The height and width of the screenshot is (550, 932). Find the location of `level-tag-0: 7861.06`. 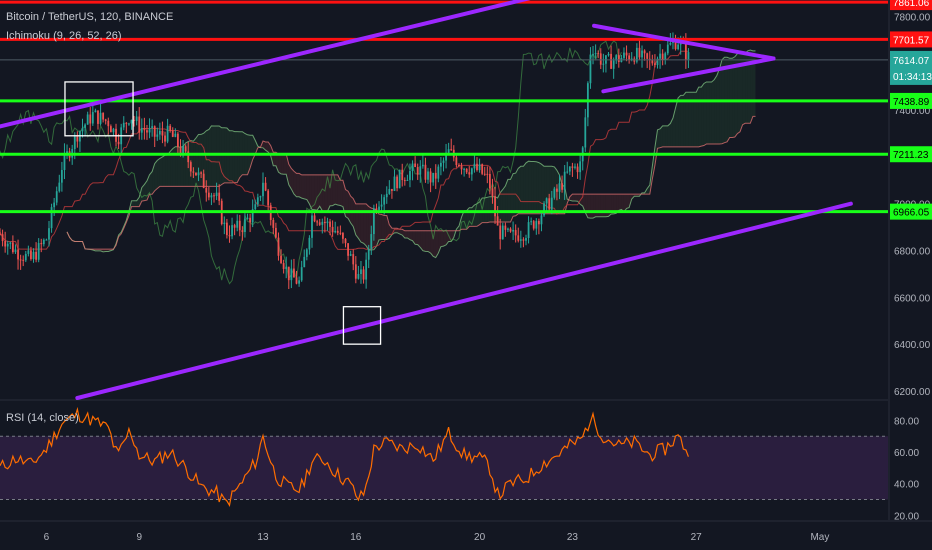

level-tag-0: 7861.06 is located at coordinates (911, 4).